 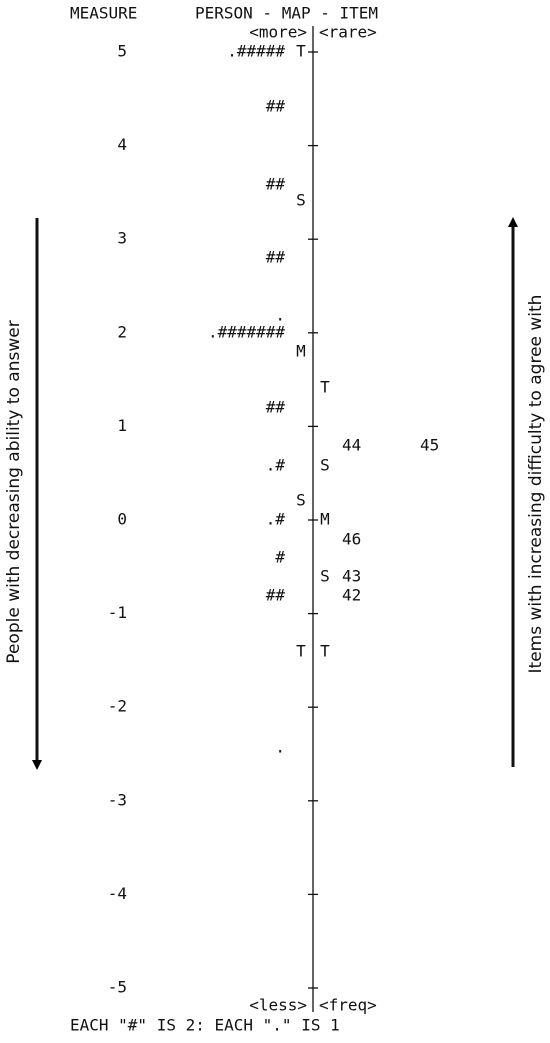 I want to click on measure-label: -2, so click(x=117, y=706).